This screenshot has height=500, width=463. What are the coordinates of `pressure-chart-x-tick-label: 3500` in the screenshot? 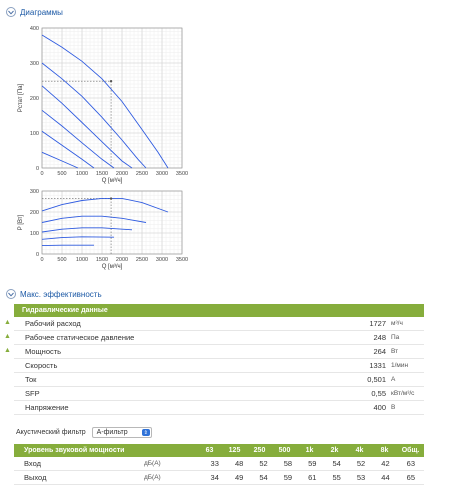 It's located at (182, 174).